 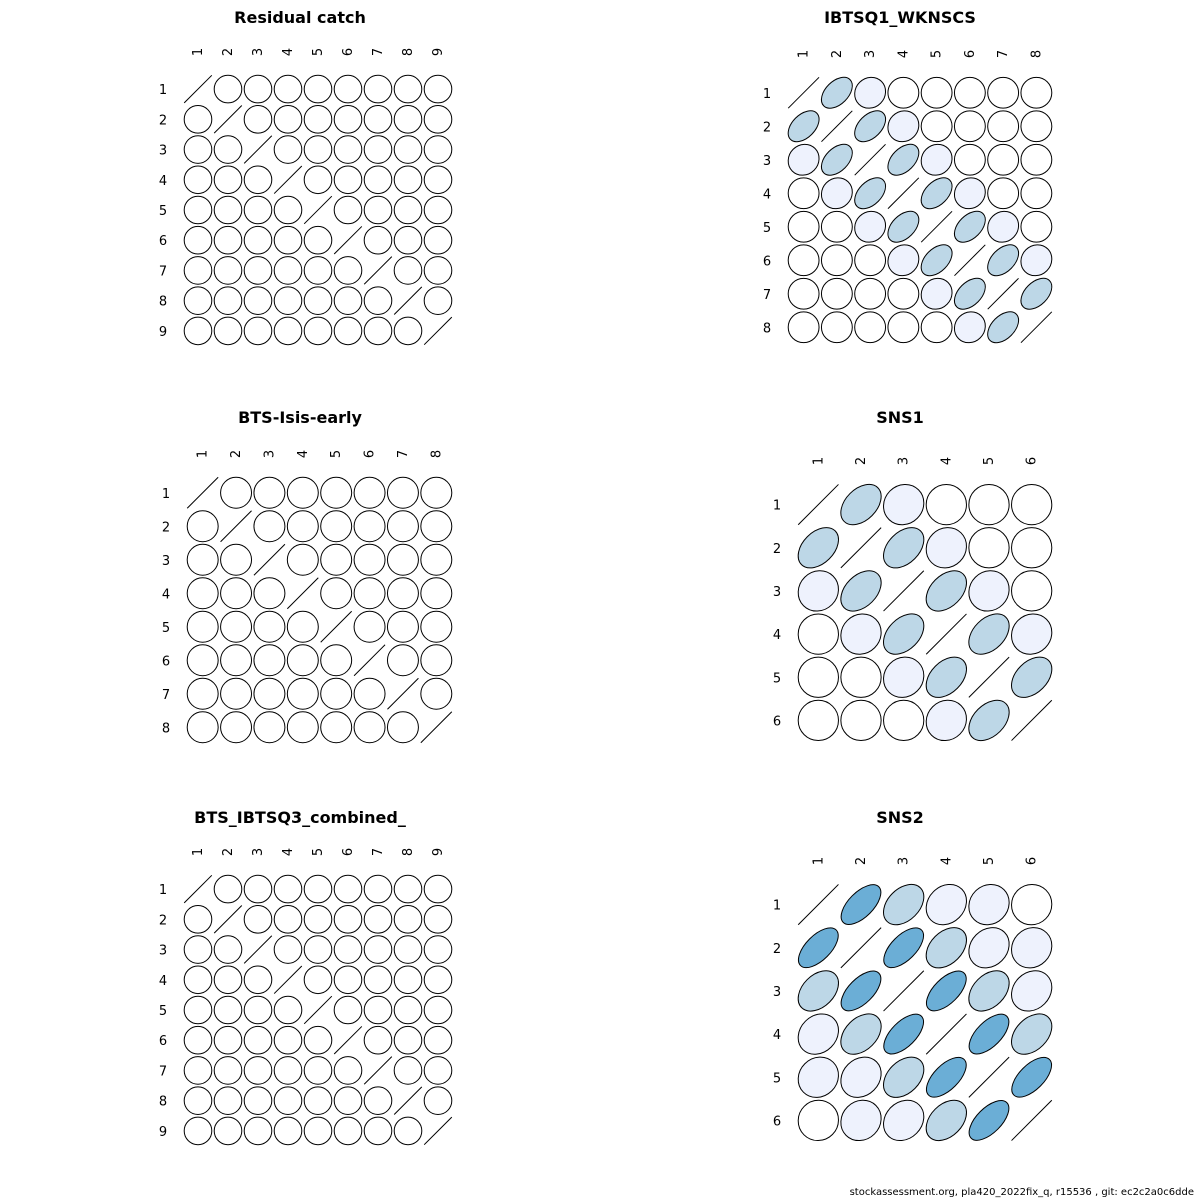 I want to click on row-label: 1, so click(x=777, y=506).